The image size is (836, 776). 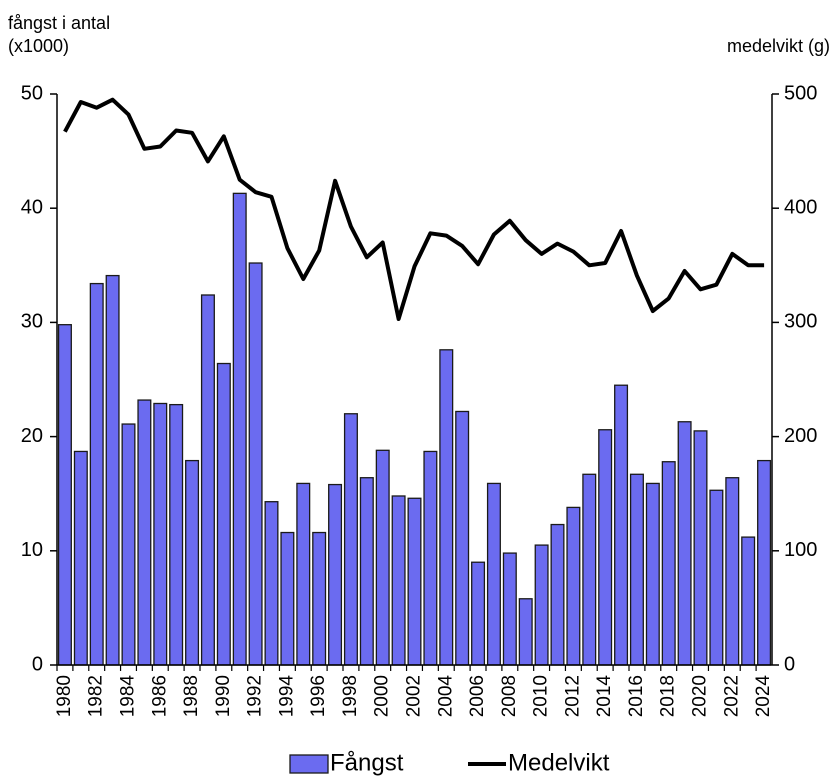 I want to click on x-tick-label: 1980, so click(x=64, y=696).